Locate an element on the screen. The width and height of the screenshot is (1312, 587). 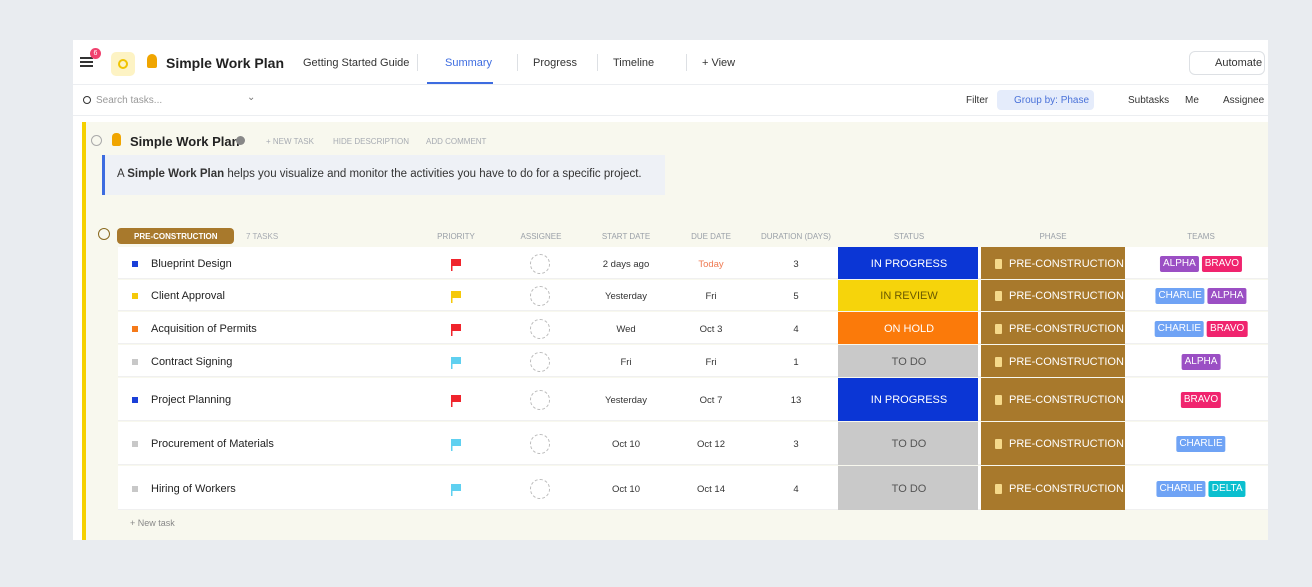
teams: CHARLIE is located at coordinates (1201, 444).